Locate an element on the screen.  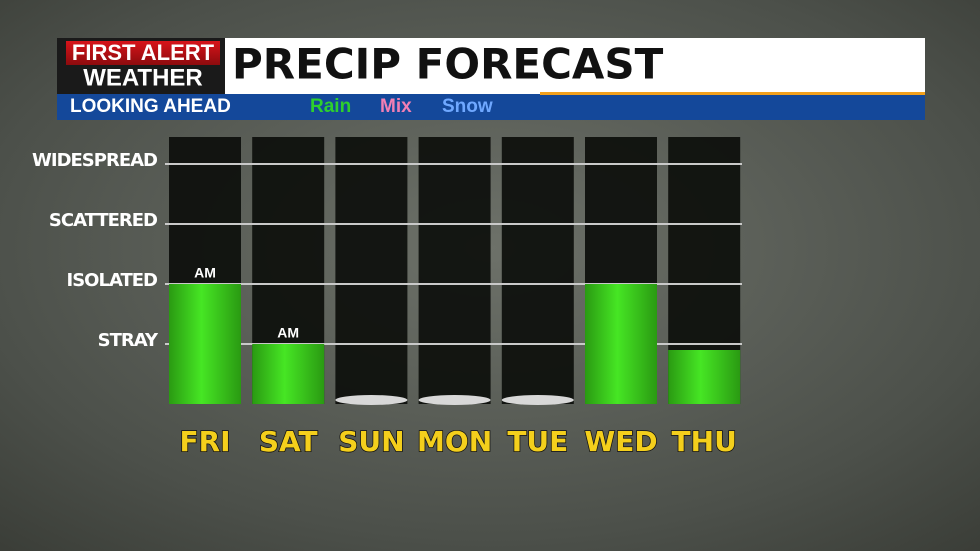
subheader-bar is located at coordinates (491, 107).